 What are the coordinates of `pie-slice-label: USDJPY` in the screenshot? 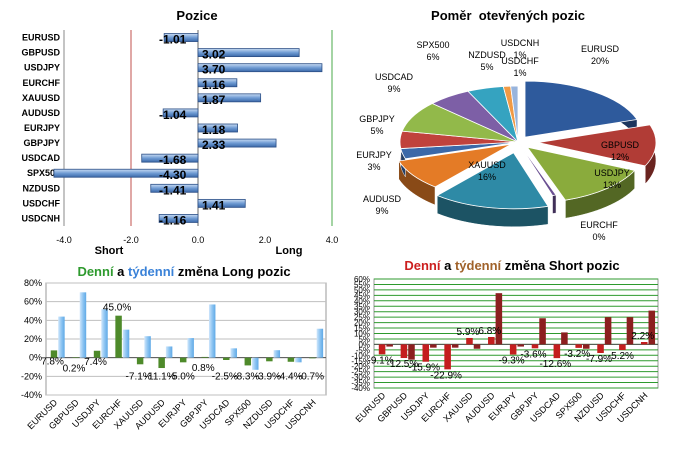 It's located at (612, 173).